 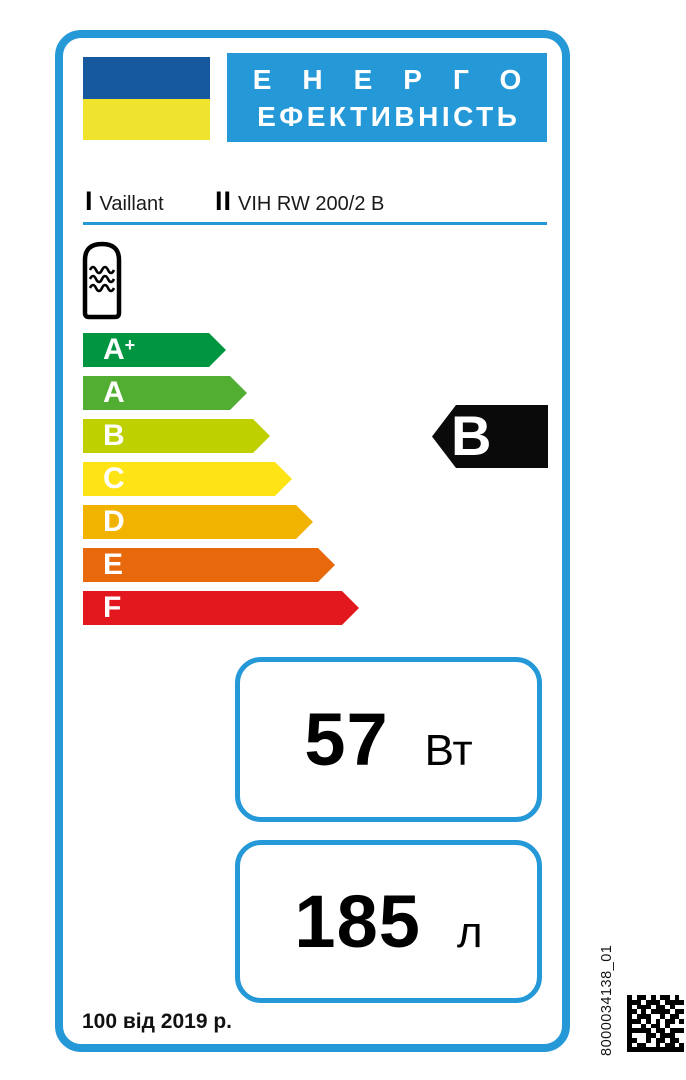 I want to click on ukraine-flag-icon, so click(x=146, y=98).